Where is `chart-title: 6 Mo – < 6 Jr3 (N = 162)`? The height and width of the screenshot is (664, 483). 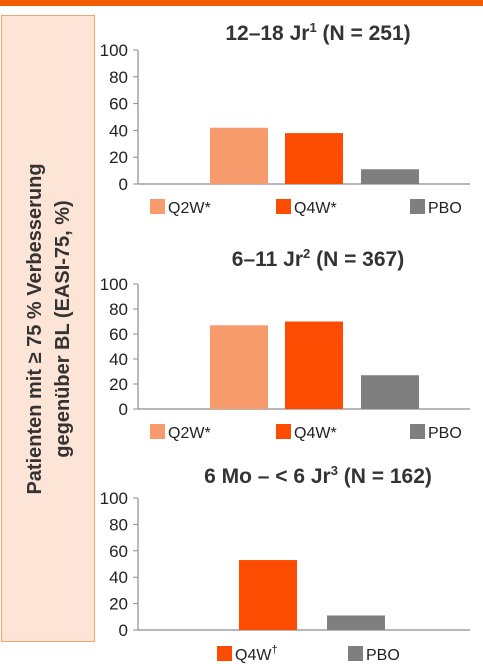 chart-title: 6 Mo – < 6 Jr3 (N = 162) is located at coordinates (318, 475).